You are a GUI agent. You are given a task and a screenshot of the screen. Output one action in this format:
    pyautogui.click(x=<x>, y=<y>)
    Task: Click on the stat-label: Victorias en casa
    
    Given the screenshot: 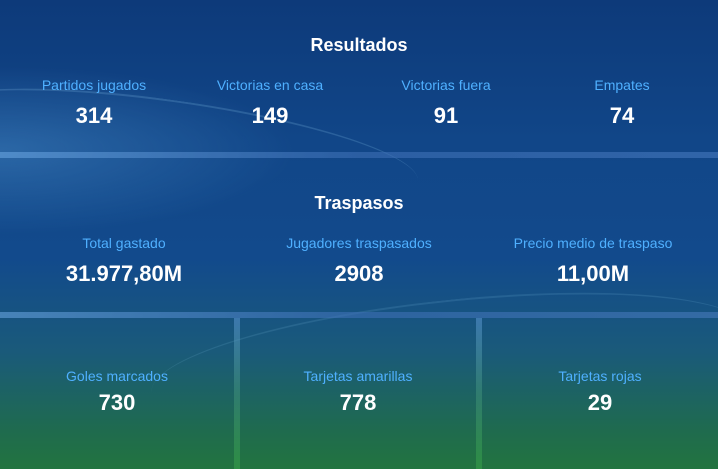 What is the action you would take?
    pyautogui.click(x=270, y=85)
    